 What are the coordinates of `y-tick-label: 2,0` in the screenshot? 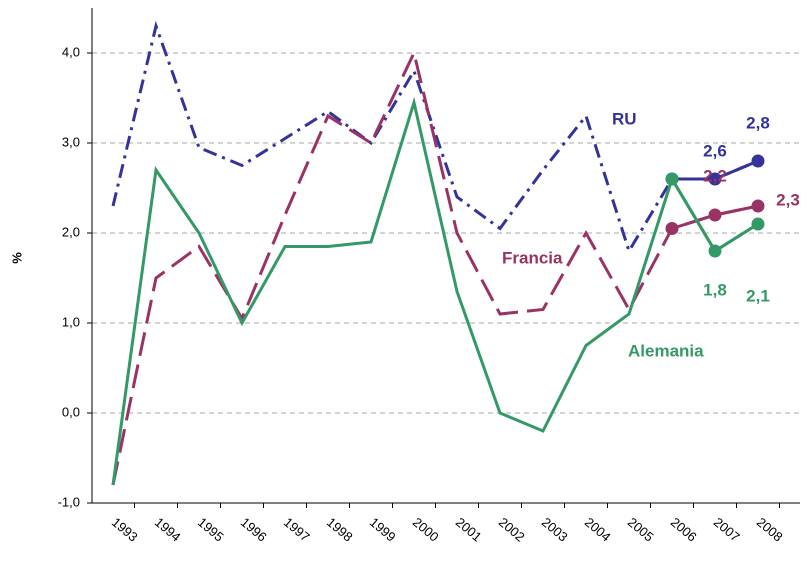 It's located at (71, 231).